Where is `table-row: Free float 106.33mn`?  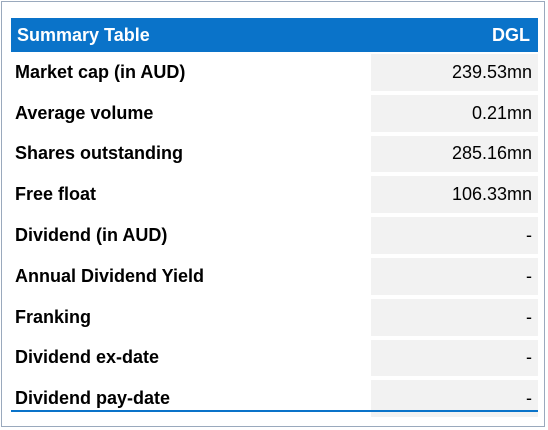
table-row: Free float 106.33mn is located at coordinates (274, 195).